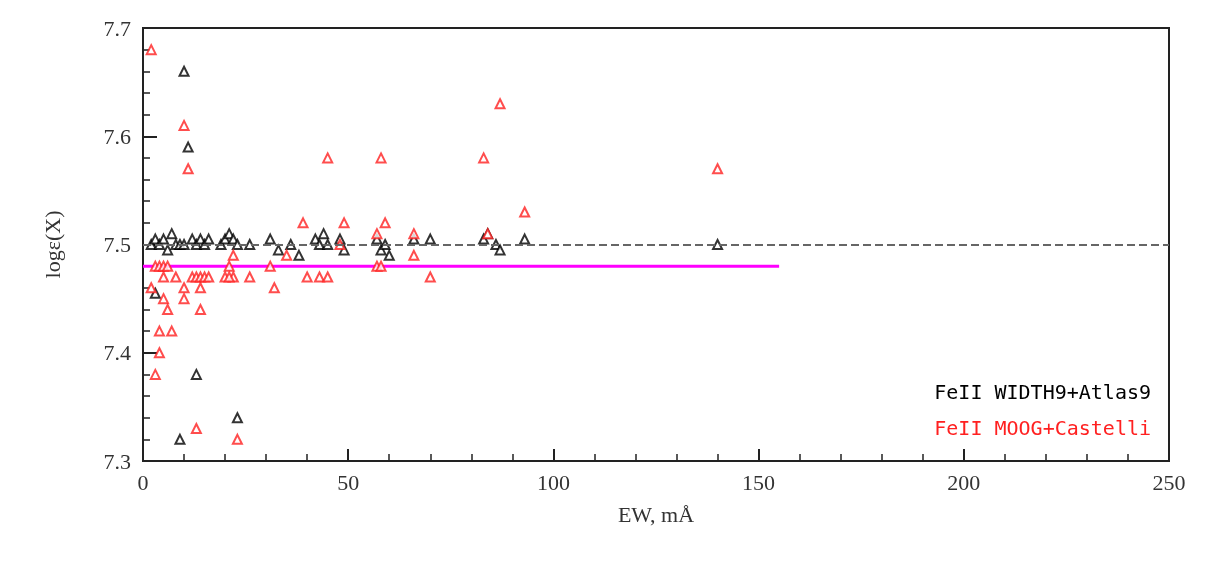 The width and height of the screenshot is (1214, 561). What do you see at coordinates (117, 244) in the screenshot?
I see `y-tick-label: 7.5` at bounding box center [117, 244].